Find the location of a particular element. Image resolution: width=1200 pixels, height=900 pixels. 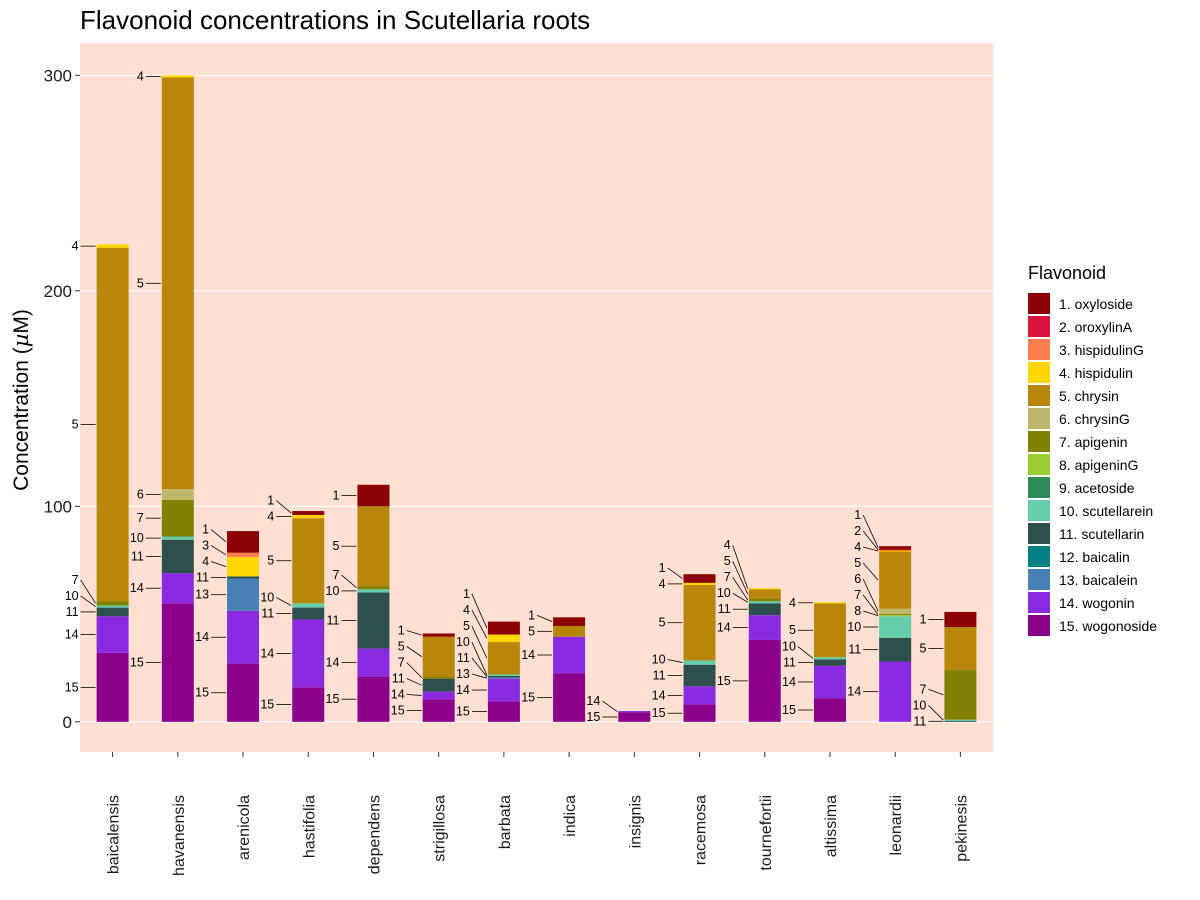

bar-stack-insignis is located at coordinates (634, 716).